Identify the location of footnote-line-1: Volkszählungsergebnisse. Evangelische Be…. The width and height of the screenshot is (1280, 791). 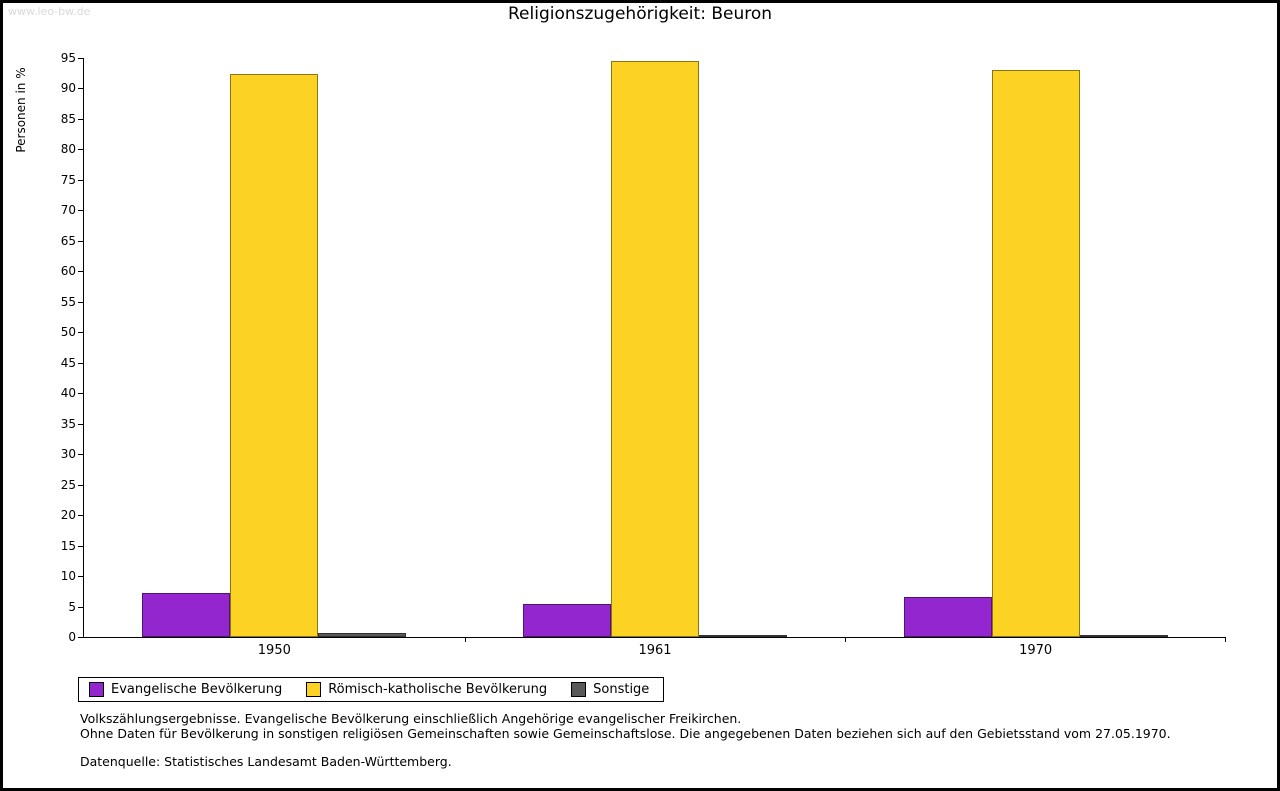
(411, 718).